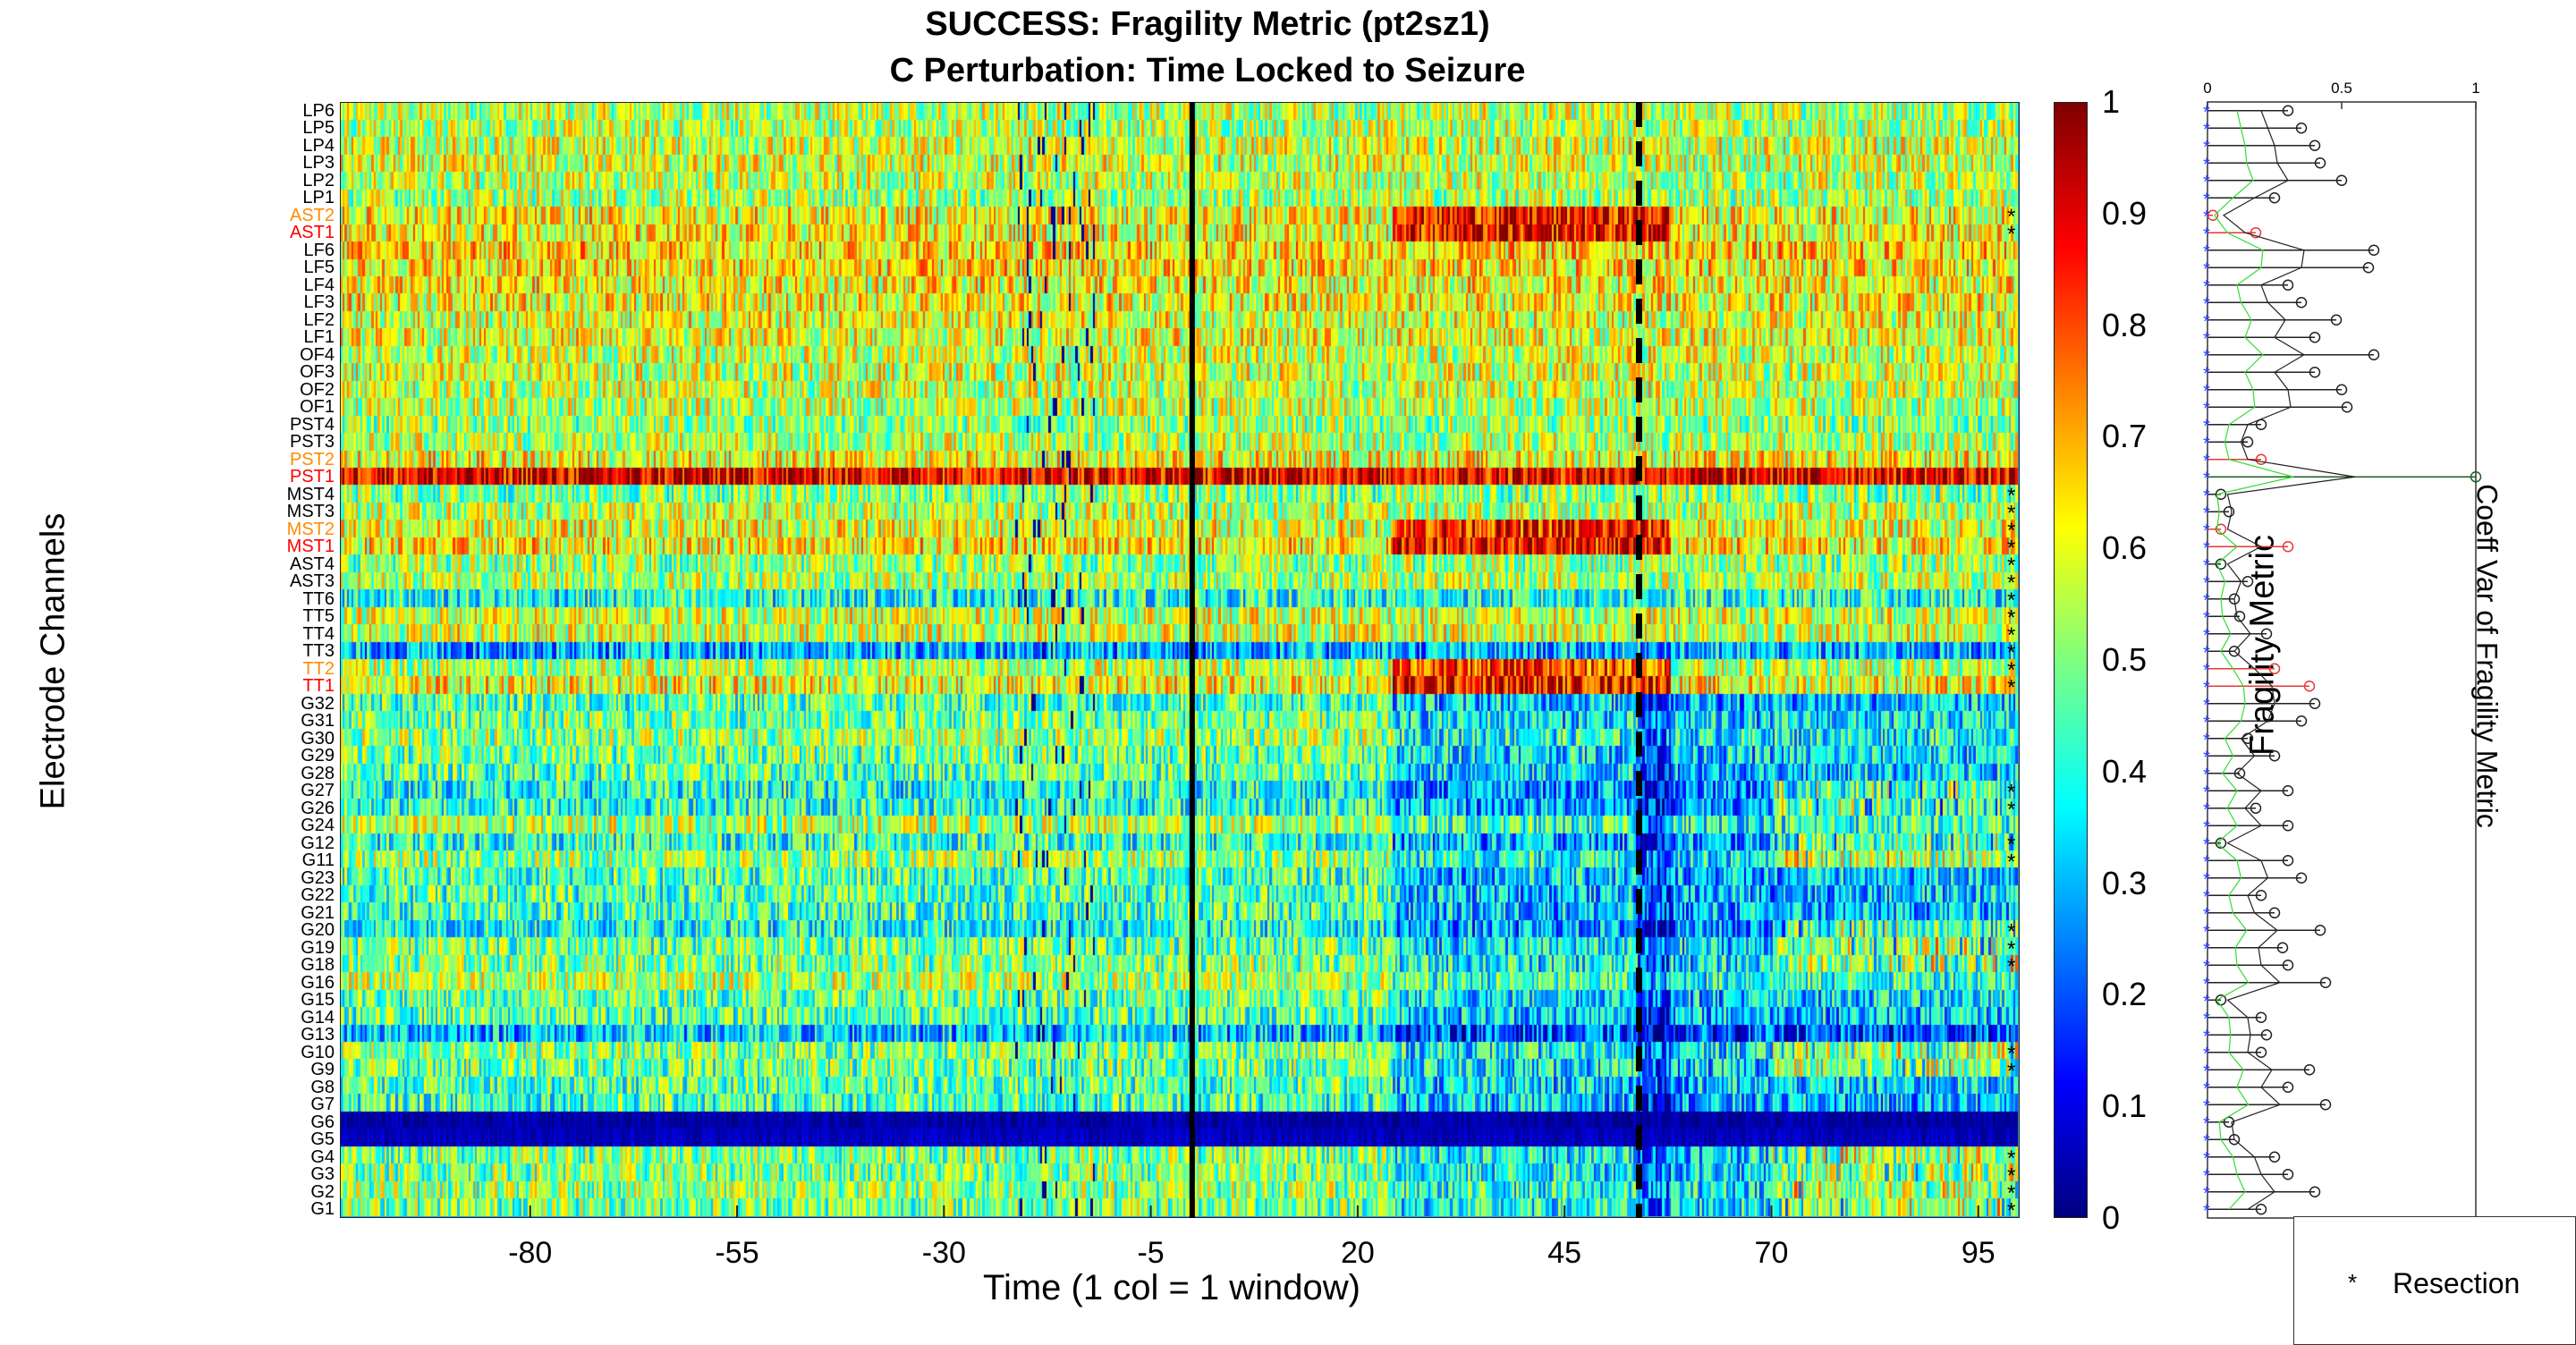 This screenshot has height=1345, width=2576. What do you see at coordinates (1771, 1253) in the screenshot?
I see `x-tick-label: 70` at bounding box center [1771, 1253].